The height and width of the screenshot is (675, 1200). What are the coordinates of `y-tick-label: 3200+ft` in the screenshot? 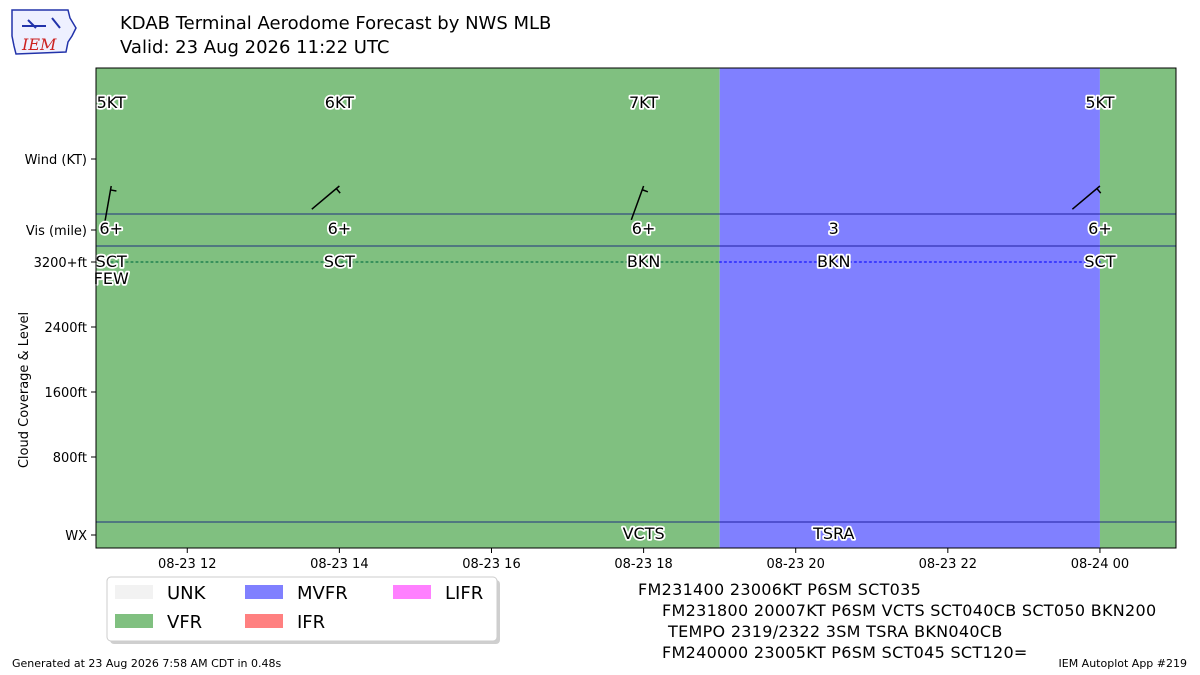 It's located at (60, 263).